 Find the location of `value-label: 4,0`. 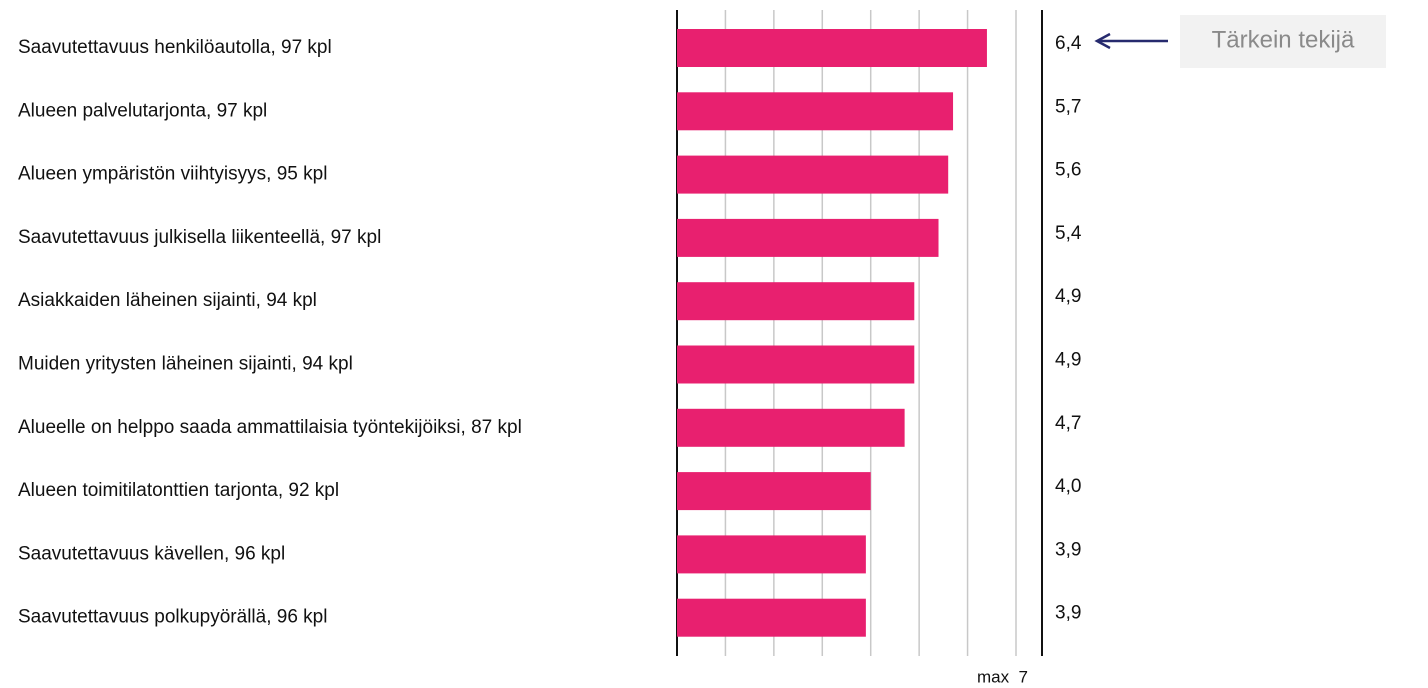

value-label: 4,0 is located at coordinates (1068, 486).